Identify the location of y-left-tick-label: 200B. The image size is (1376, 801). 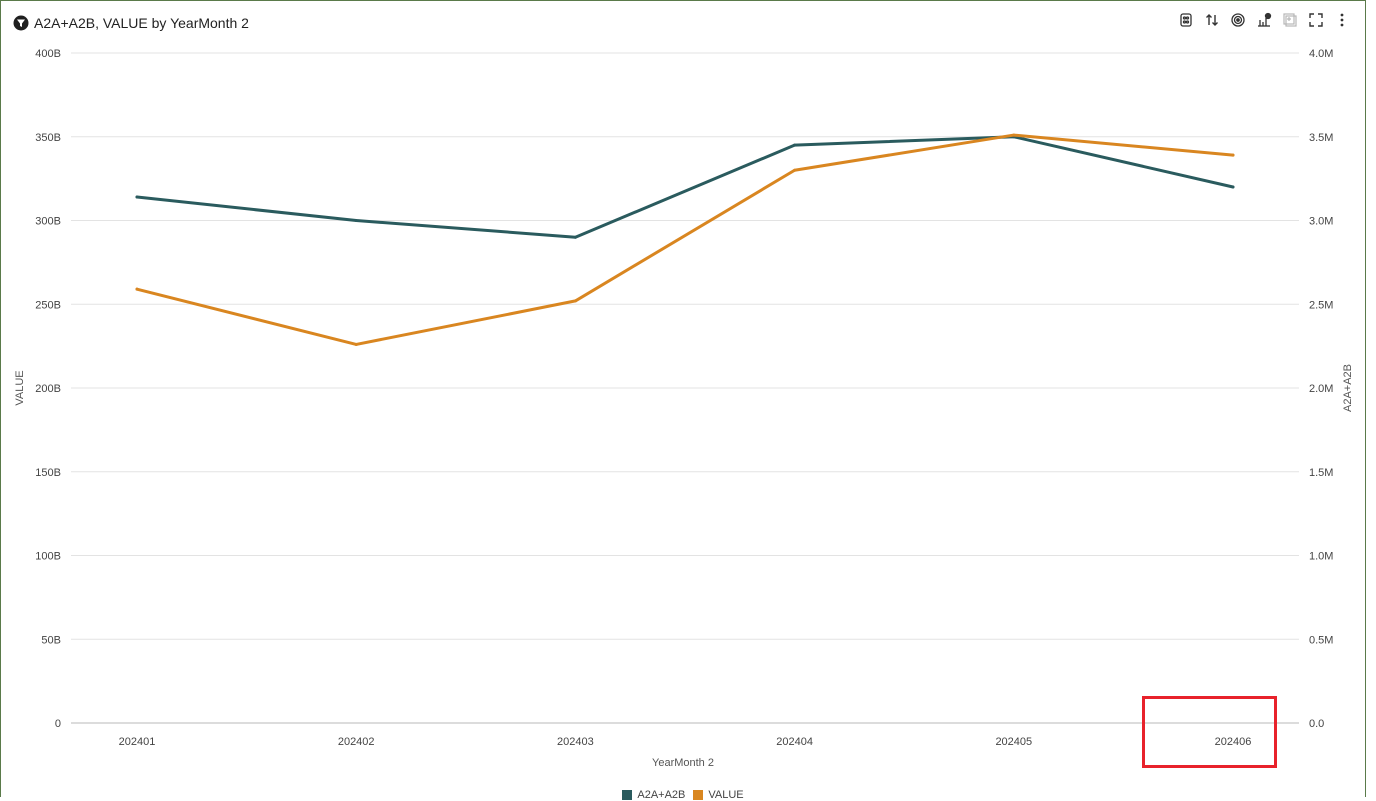
(48, 389).